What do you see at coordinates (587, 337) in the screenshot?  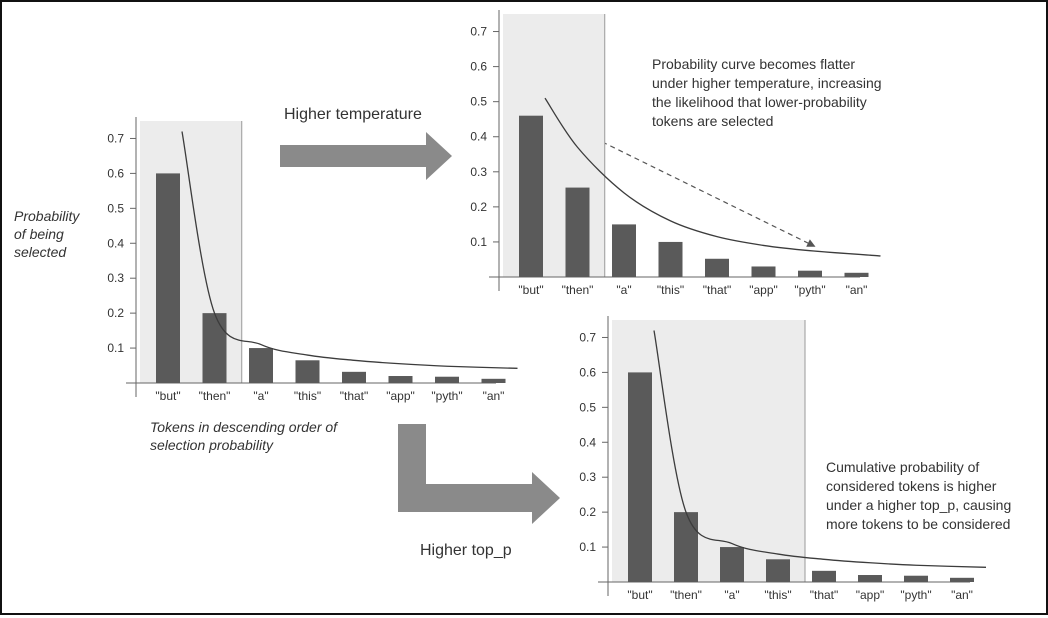 I see `chart-top_p-ytick-label: 0.7` at bounding box center [587, 337].